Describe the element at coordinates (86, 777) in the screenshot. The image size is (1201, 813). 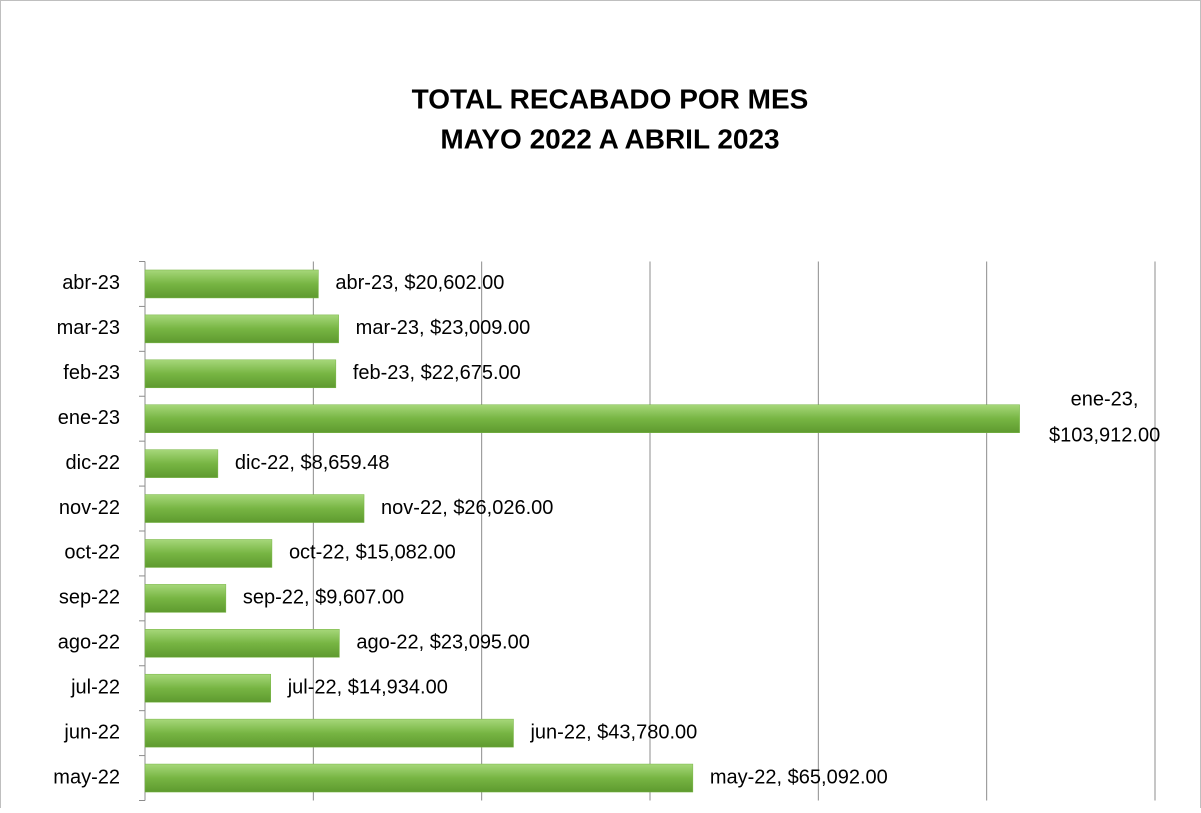
I see `y-tick-label: may-22` at that location.